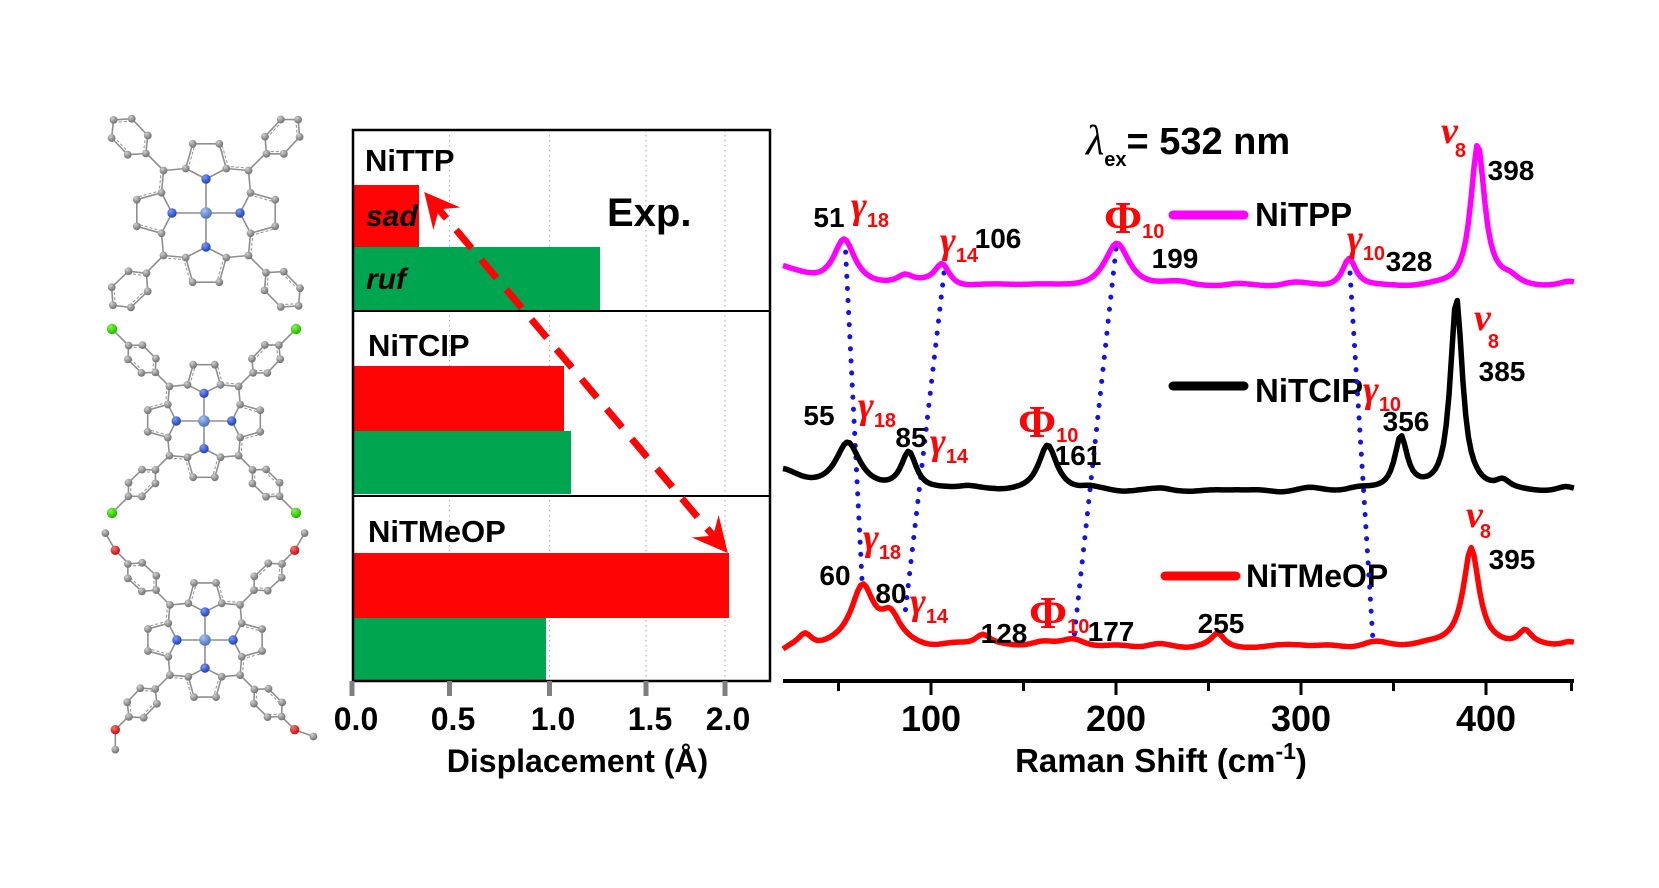 Image resolution: width=1659 pixels, height=888 pixels. I want to click on svg-text: NiTPP, so click(1303, 214).